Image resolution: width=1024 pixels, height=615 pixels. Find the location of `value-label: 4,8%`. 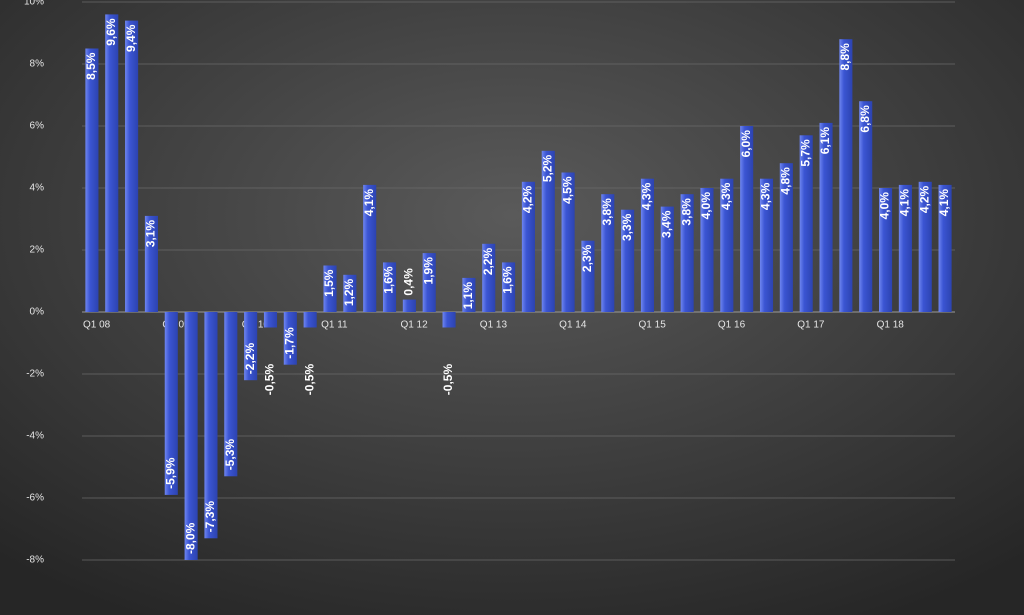

value-label: 4,8% is located at coordinates (786, 181).